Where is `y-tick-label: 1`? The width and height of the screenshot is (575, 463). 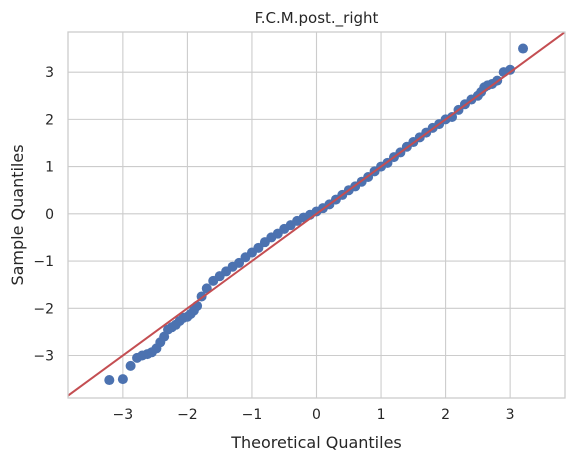
y-tick-label: 1 is located at coordinates (49, 168).